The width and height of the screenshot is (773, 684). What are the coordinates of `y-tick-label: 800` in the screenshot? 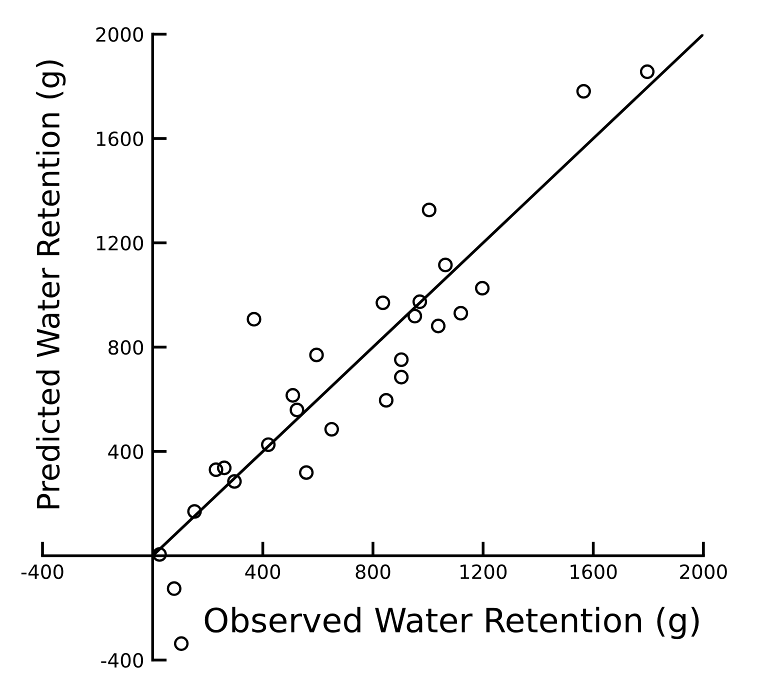 It's located at (126, 347).